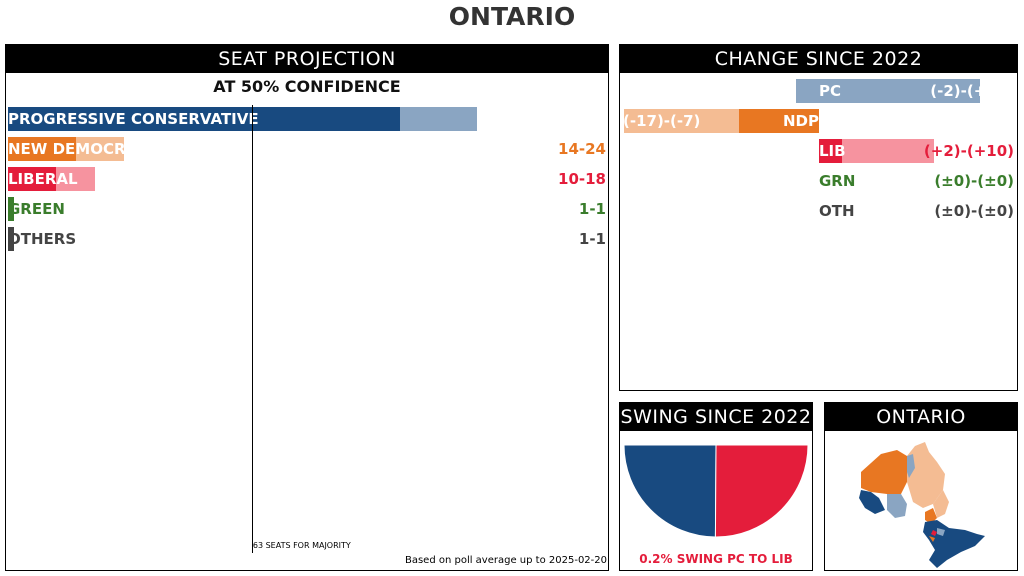 This screenshot has height=576, width=1024. Describe the element at coordinates (662, 121) in the screenshot. I see `change-value-ndp: (-17)-(-7)` at that location.